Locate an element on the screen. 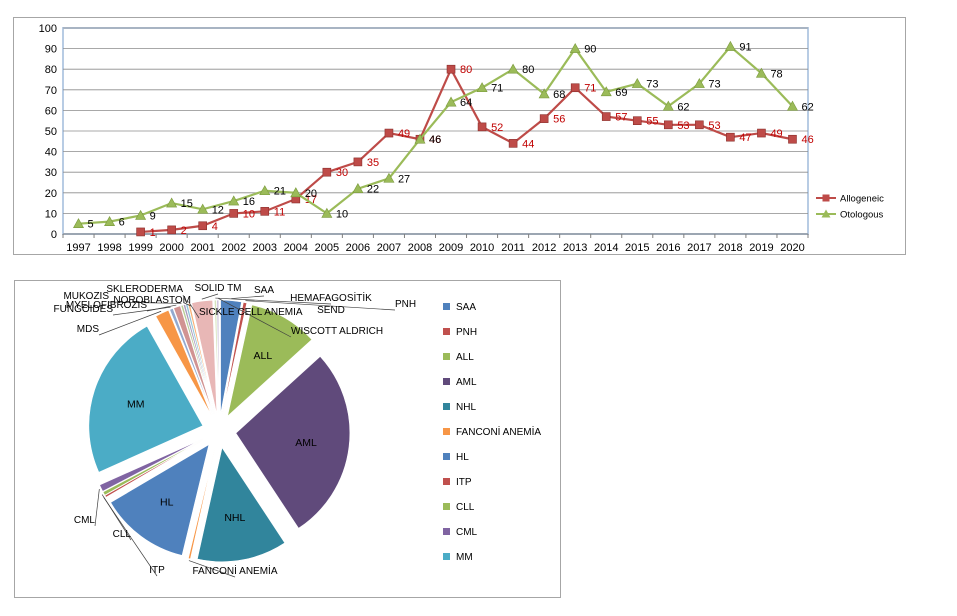 The height and width of the screenshot is (616, 957). pie-slice-cml is located at coordinates (151, 465).